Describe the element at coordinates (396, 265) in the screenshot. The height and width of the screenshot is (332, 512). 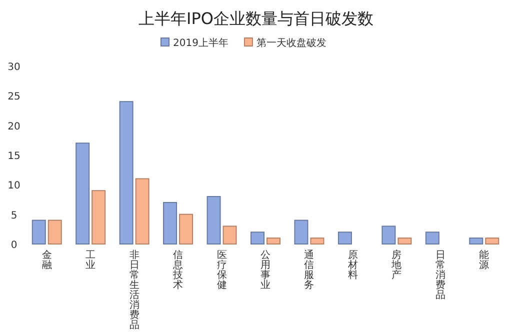
I see `x-tick-label: 房地产` at that location.